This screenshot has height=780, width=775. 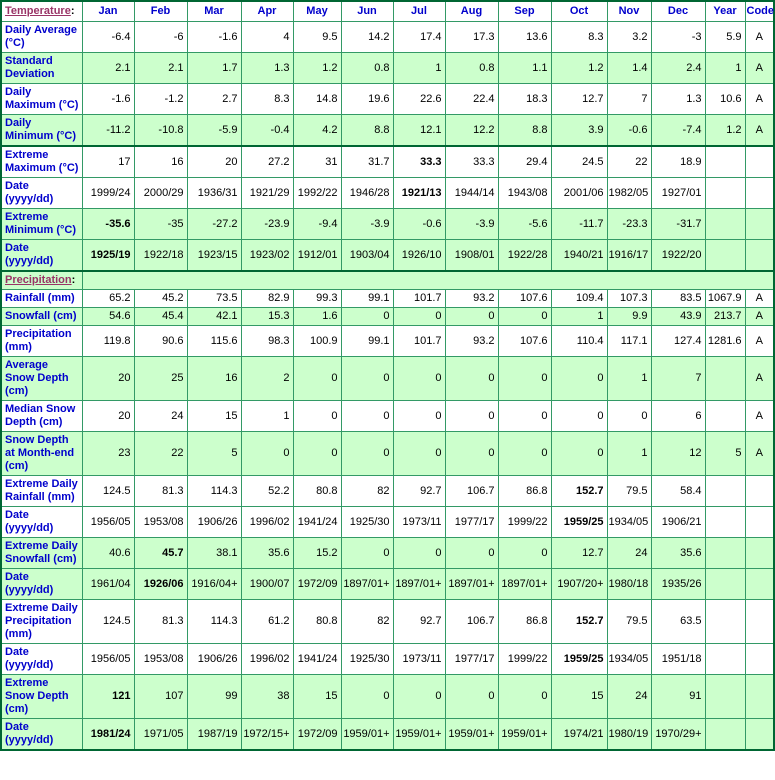 I want to click on value-cell: 106.7, so click(x=471, y=621).